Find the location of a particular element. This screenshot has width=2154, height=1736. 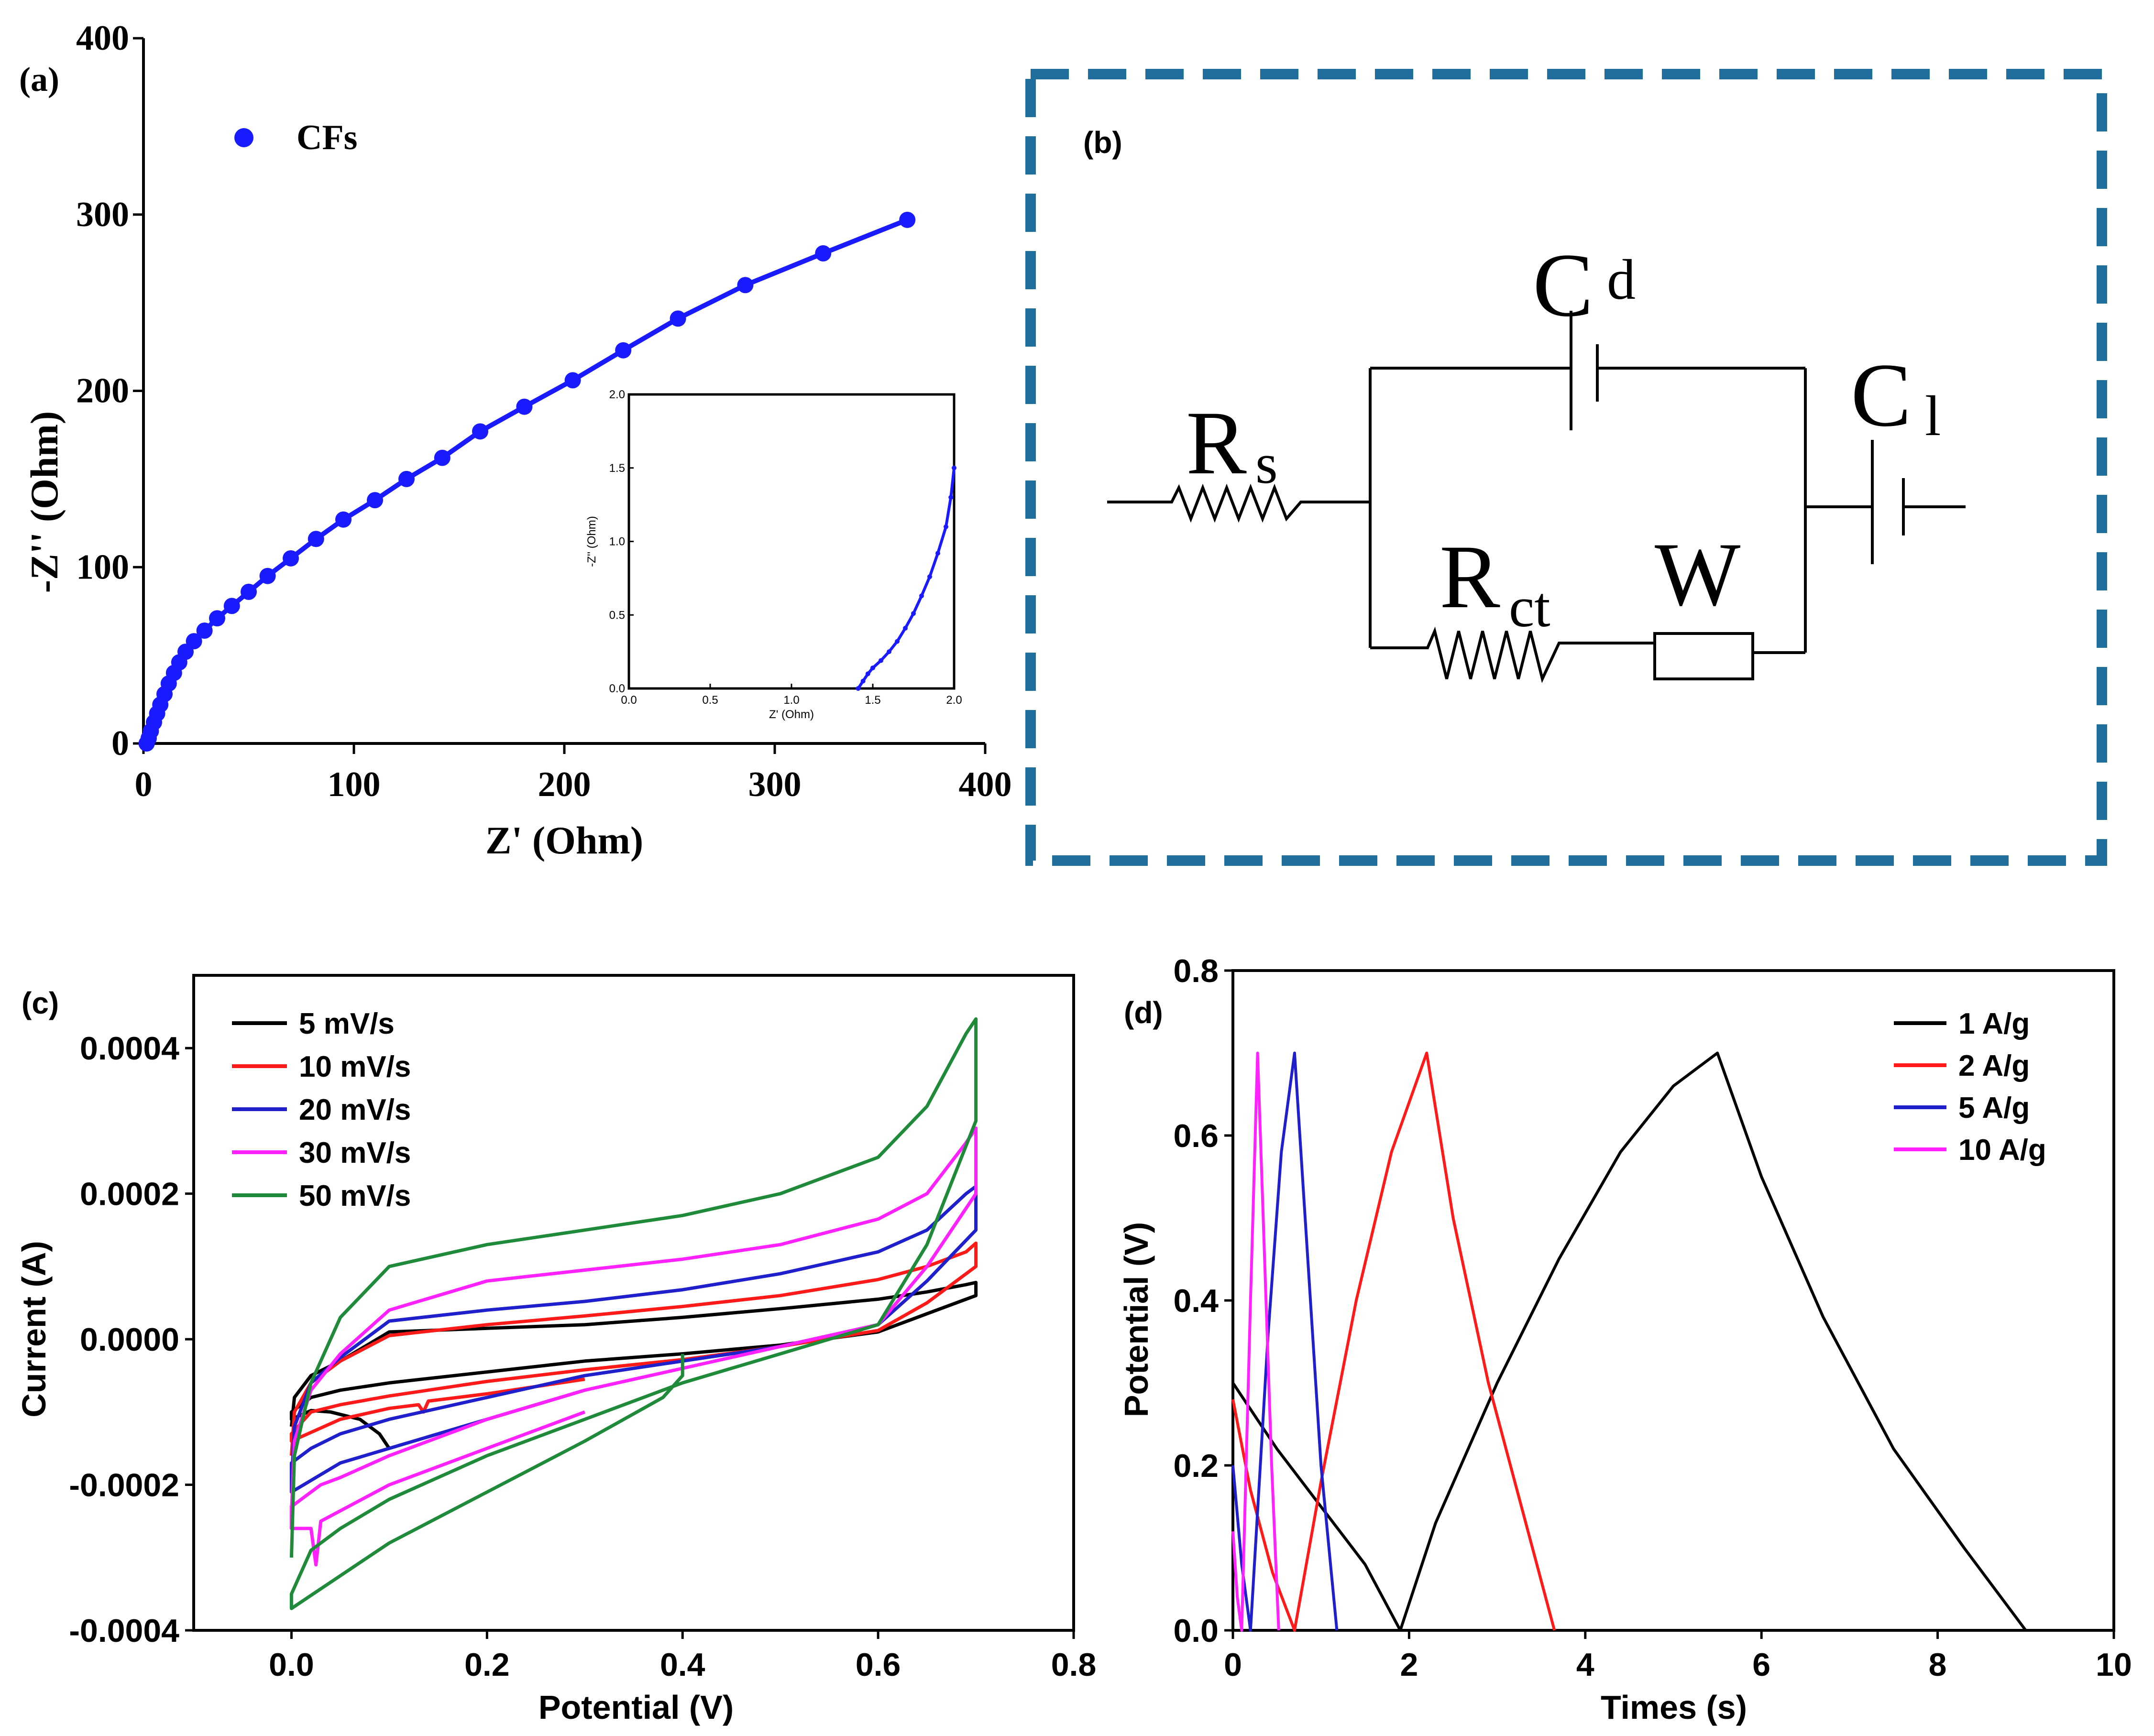

inset-y-tick-label: 0.0 is located at coordinates (617, 688).